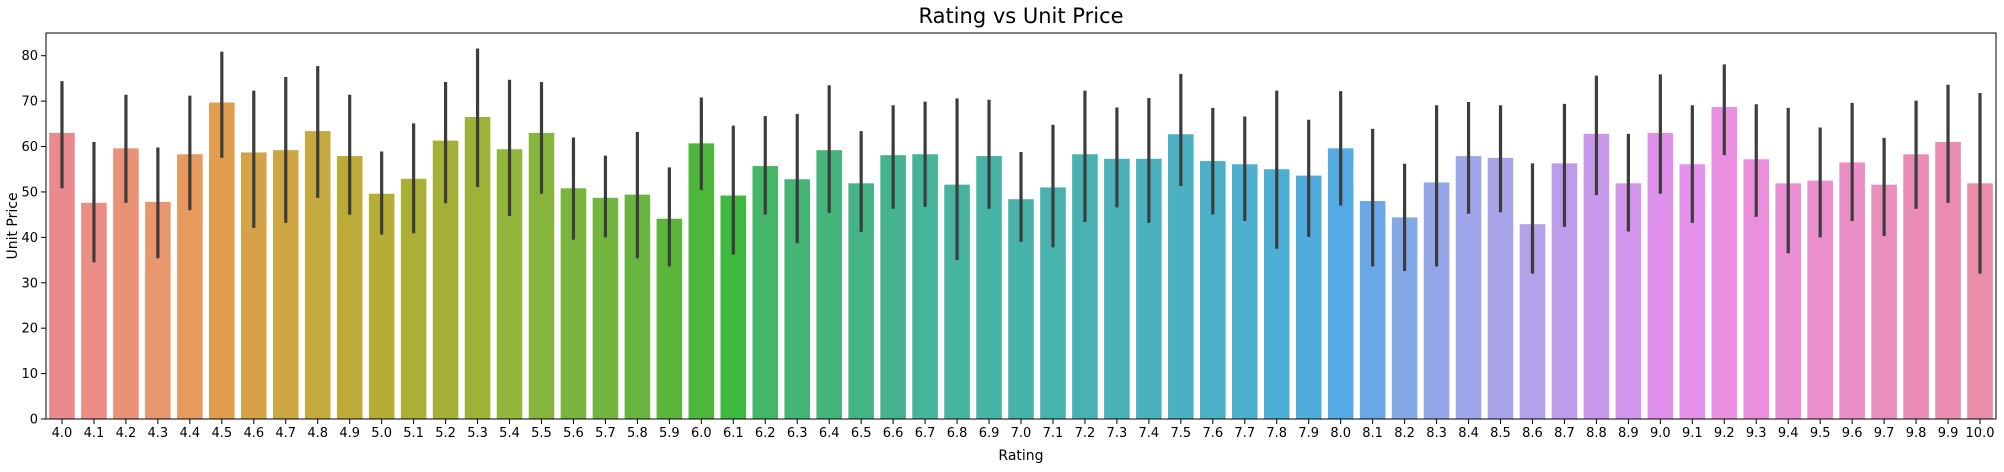 This screenshot has height=472, width=2004. I want to click on x-tick-label: 4.1, so click(94, 433).